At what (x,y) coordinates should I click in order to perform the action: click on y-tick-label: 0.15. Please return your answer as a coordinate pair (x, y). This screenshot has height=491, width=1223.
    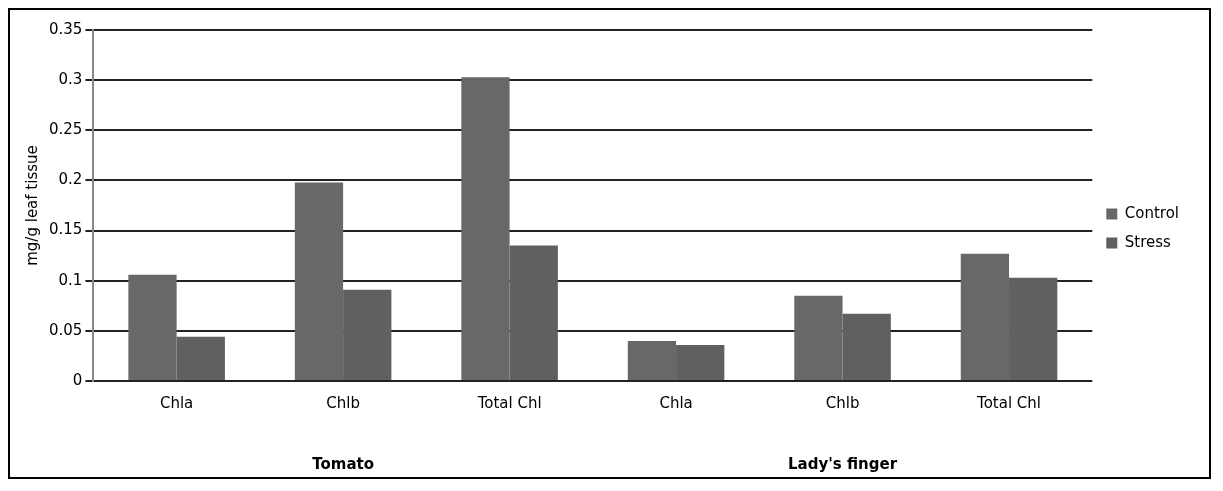
    Looking at the image, I should click on (65, 229).